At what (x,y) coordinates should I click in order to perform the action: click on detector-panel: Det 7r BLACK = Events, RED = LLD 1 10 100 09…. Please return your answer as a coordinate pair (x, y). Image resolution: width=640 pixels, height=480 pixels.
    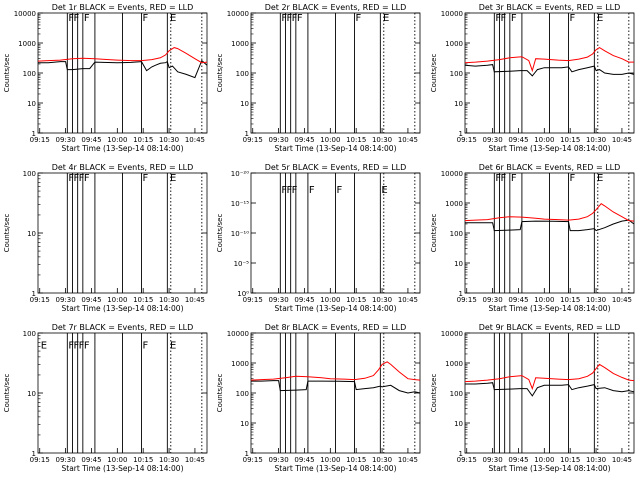
    Looking at the image, I should click on (106, 400).